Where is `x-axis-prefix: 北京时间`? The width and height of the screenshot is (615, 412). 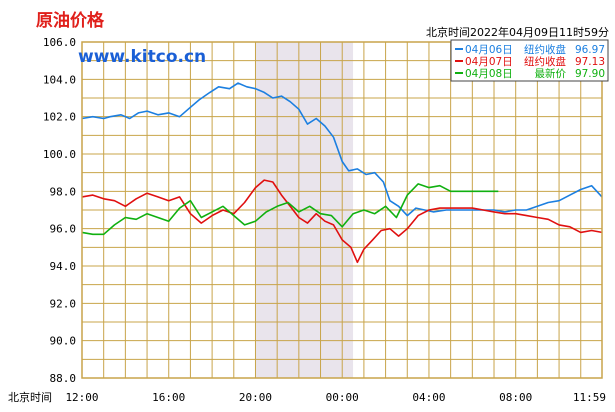 x-axis-prefix: 北京时间 is located at coordinates (30, 397).